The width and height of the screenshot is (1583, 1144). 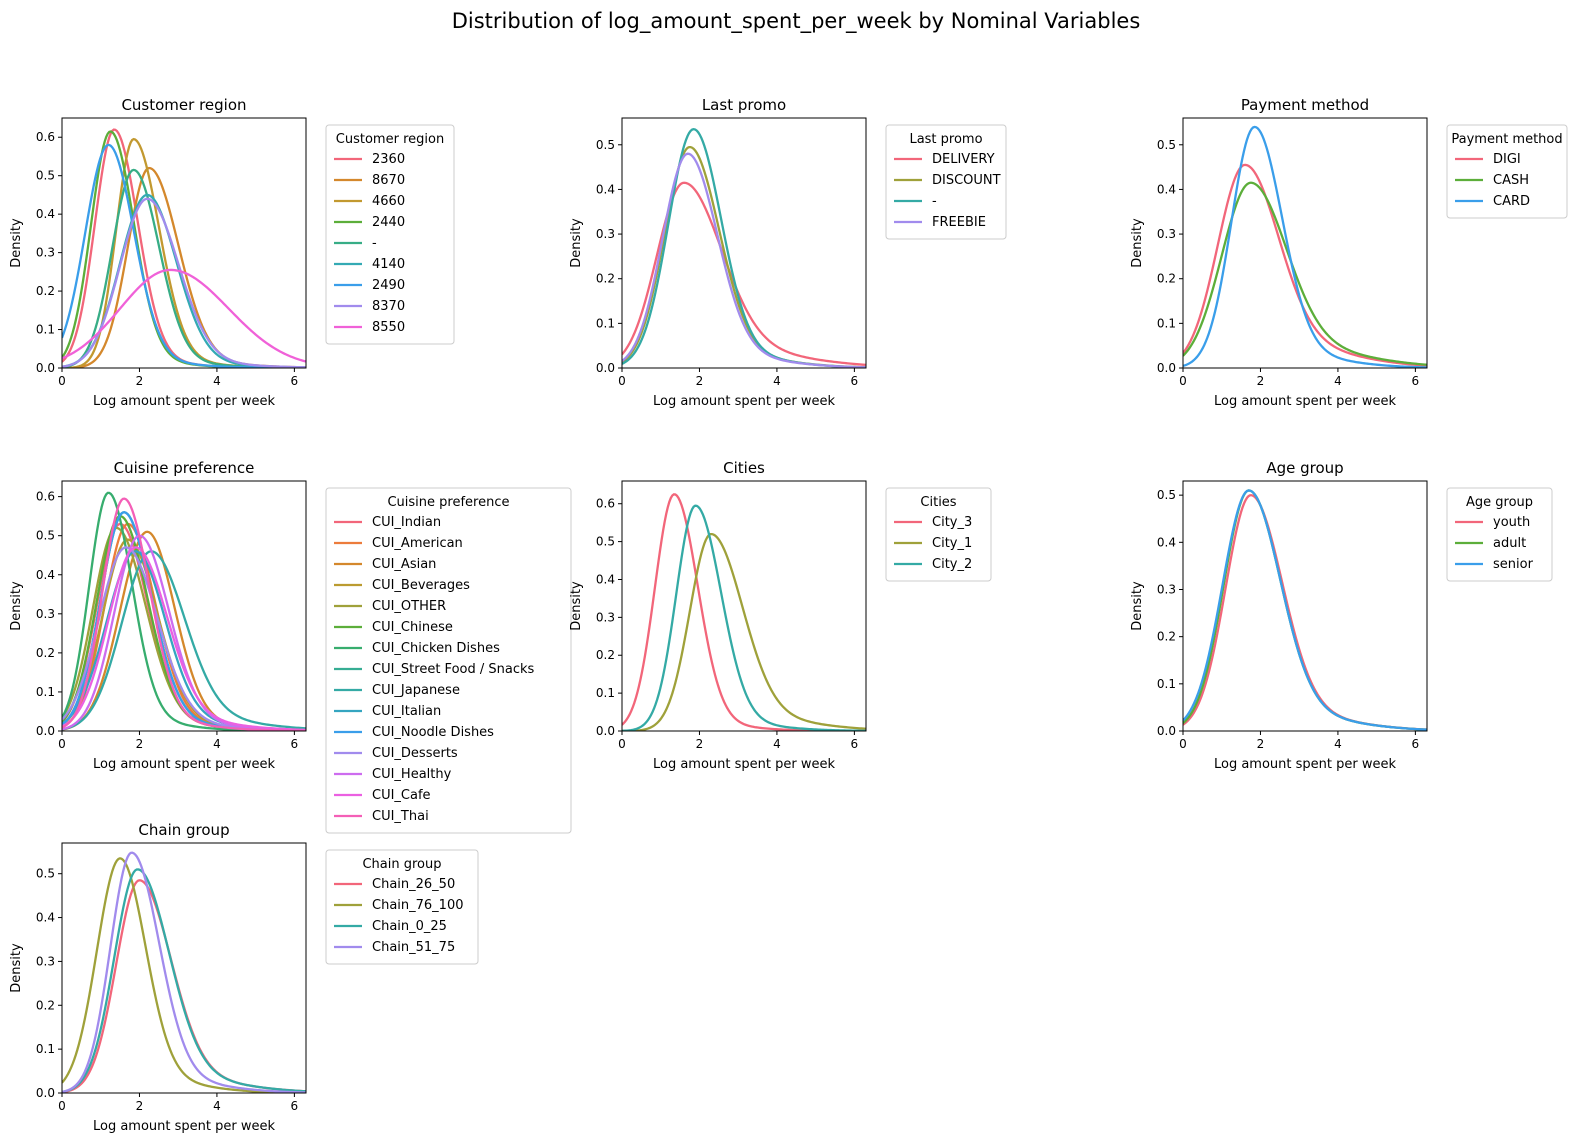 What do you see at coordinates (421, 585) in the screenshot?
I see `legend-label-cui-beverages: CUI_Beverages` at bounding box center [421, 585].